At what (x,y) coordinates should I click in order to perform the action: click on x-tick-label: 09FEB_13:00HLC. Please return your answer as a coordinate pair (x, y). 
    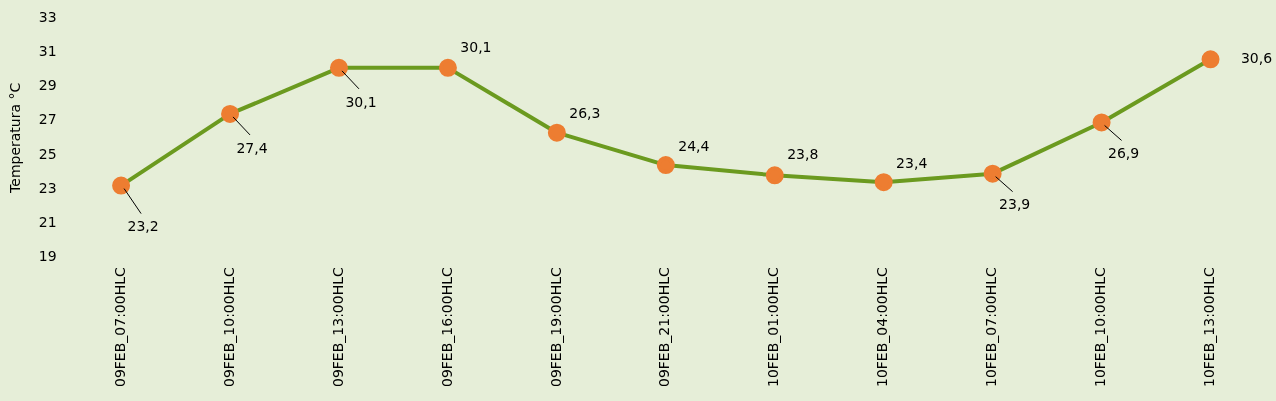
    Looking at the image, I should click on (337, 327).